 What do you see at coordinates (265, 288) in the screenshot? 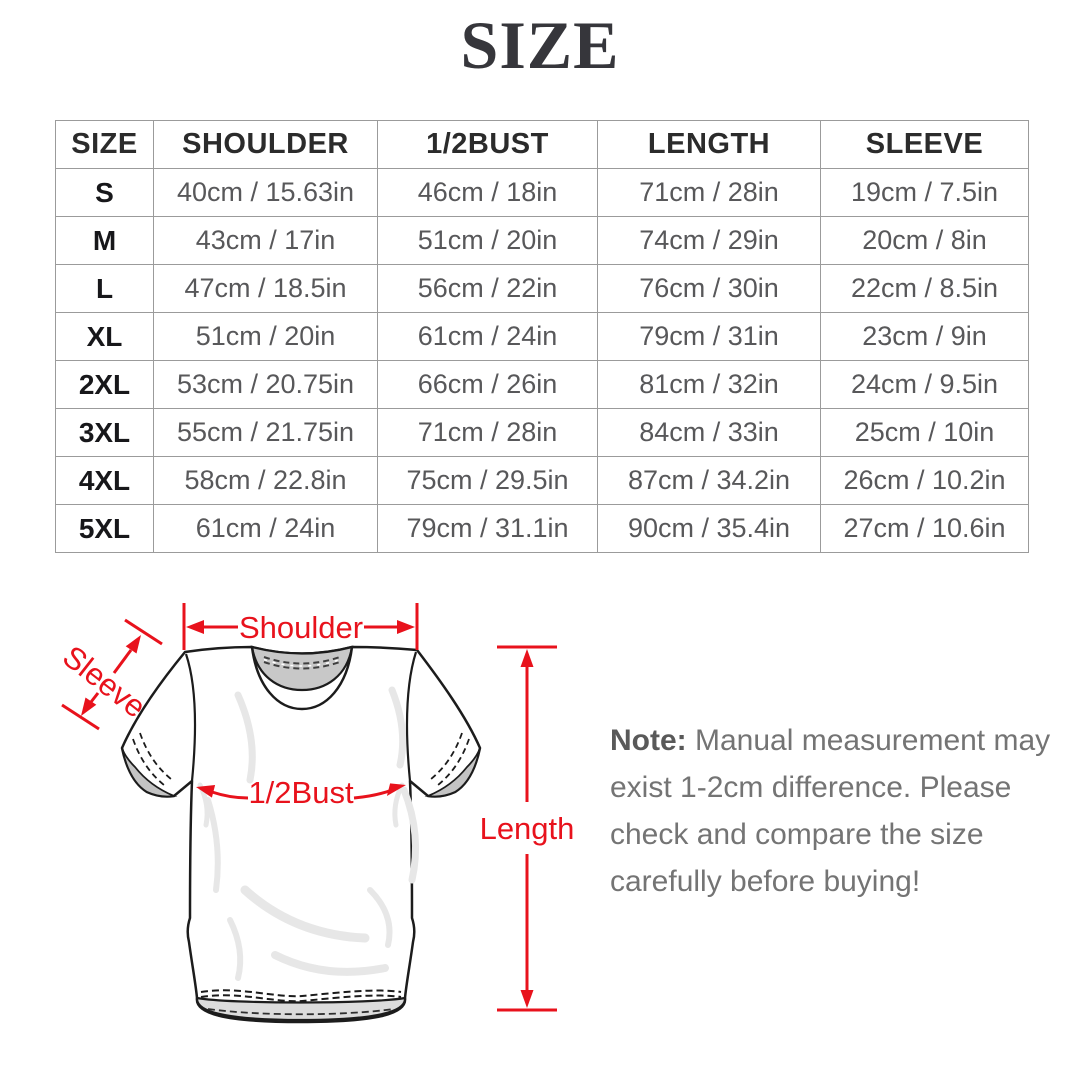
I see `measure-cell: 47cm / 18.5in` at bounding box center [265, 288].